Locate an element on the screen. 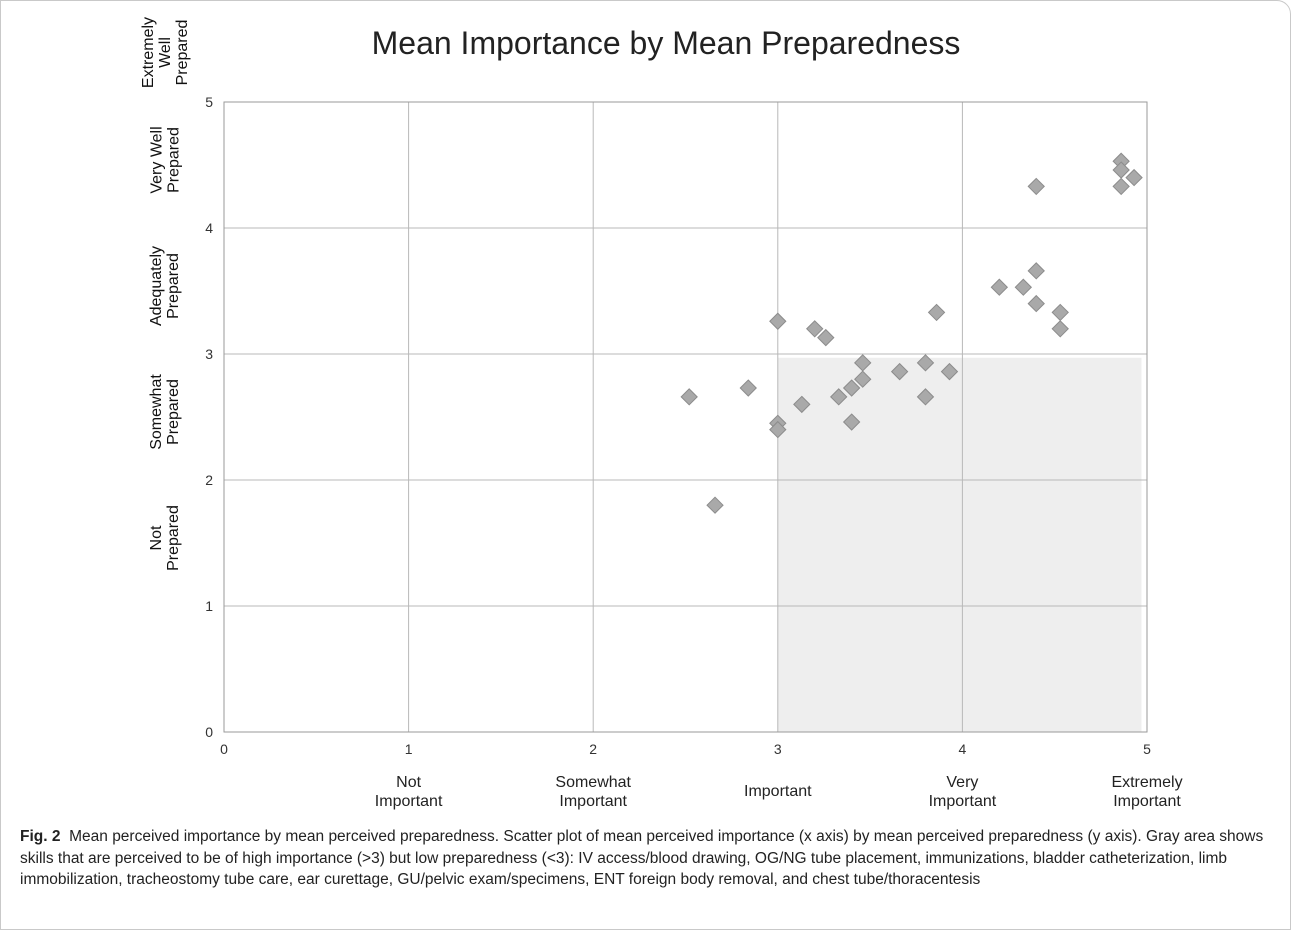 The image size is (1293, 932). x-tick-label: 5 is located at coordinates (1147, 749).